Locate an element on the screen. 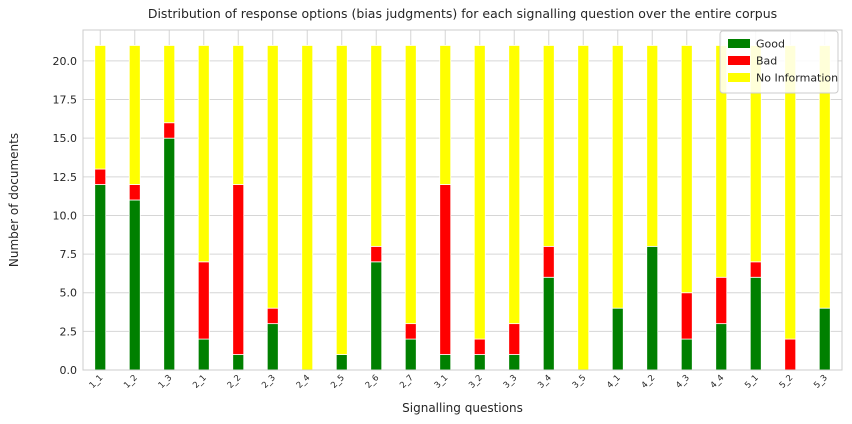 The width and height of the screenshot is (852, 424). y-tick-label: 17.5 is located at coordinates (65, 100).